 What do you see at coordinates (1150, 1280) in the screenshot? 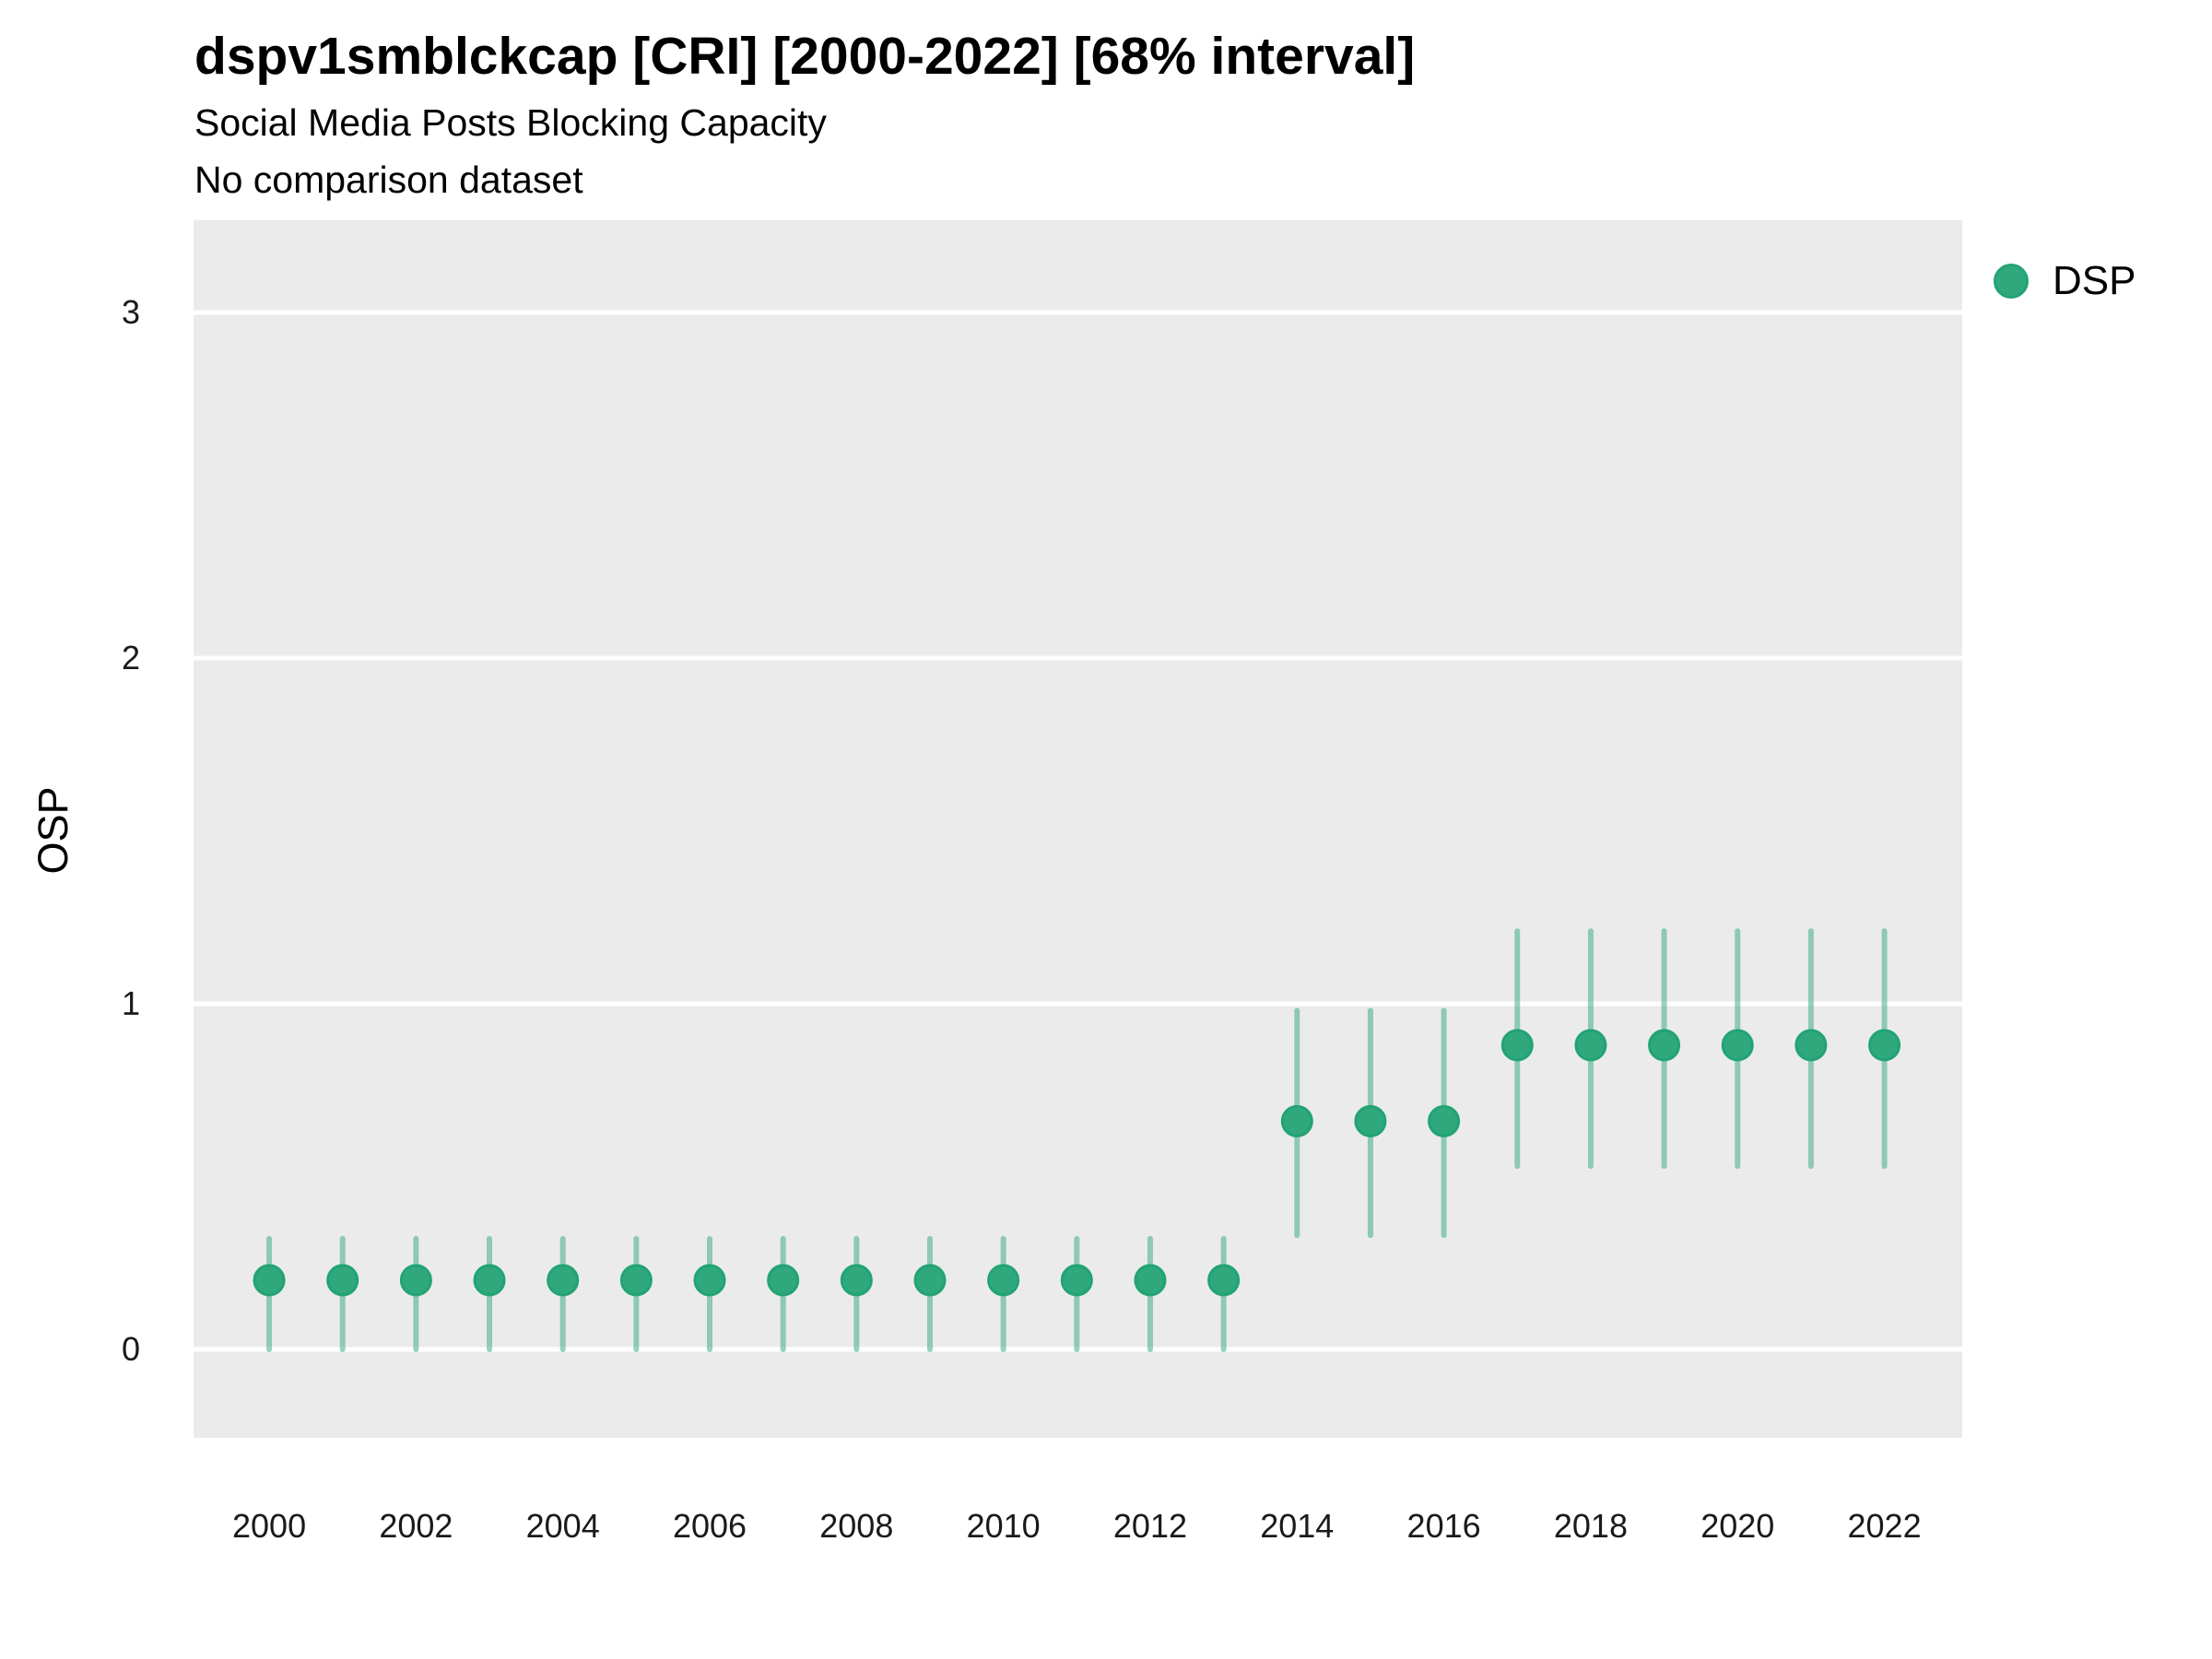
I see `point-2012` at bounding box center [1150, 1280].